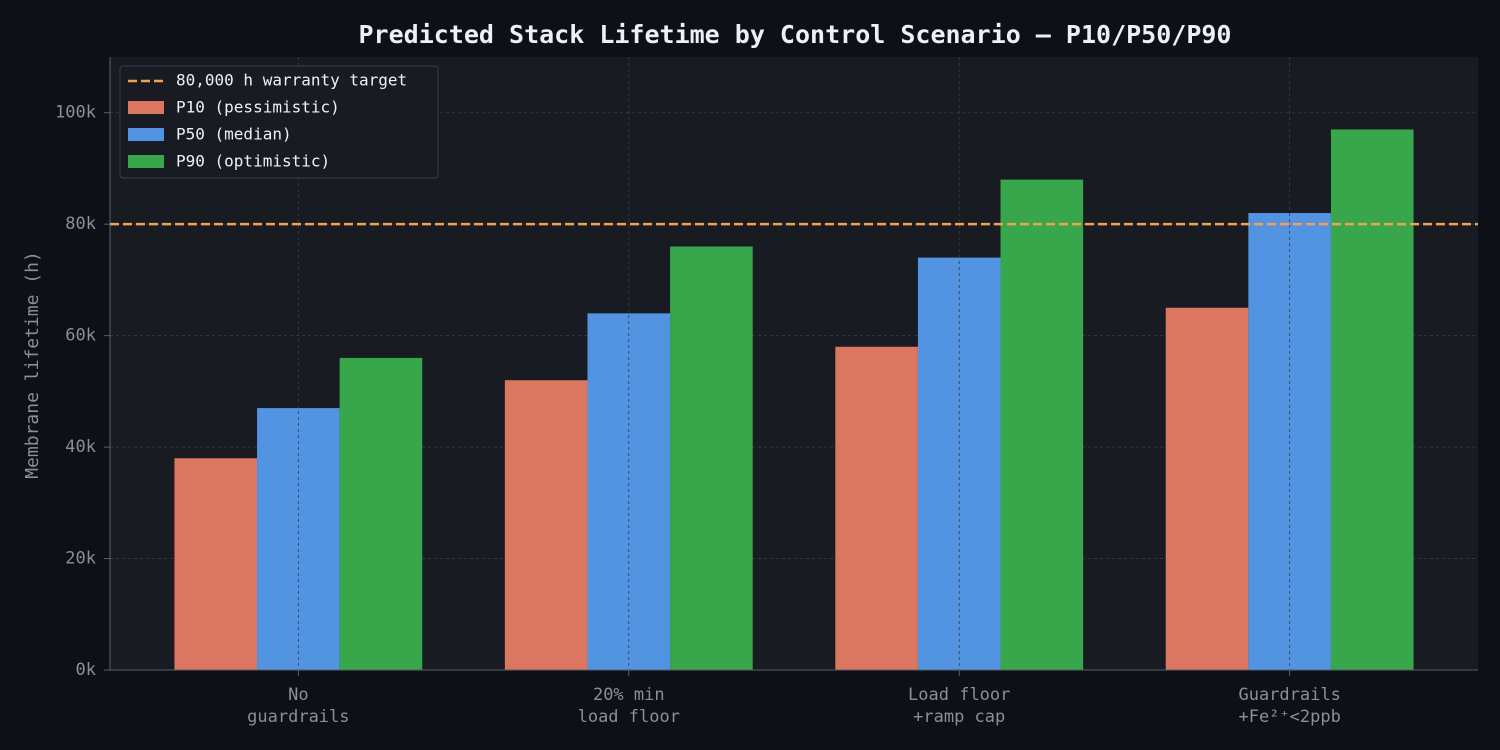  What do you see at coordinates (291, 80) in the screenshot?
I see `legend-label: 80,000 h warranty target` at bounding box center [291, 80].